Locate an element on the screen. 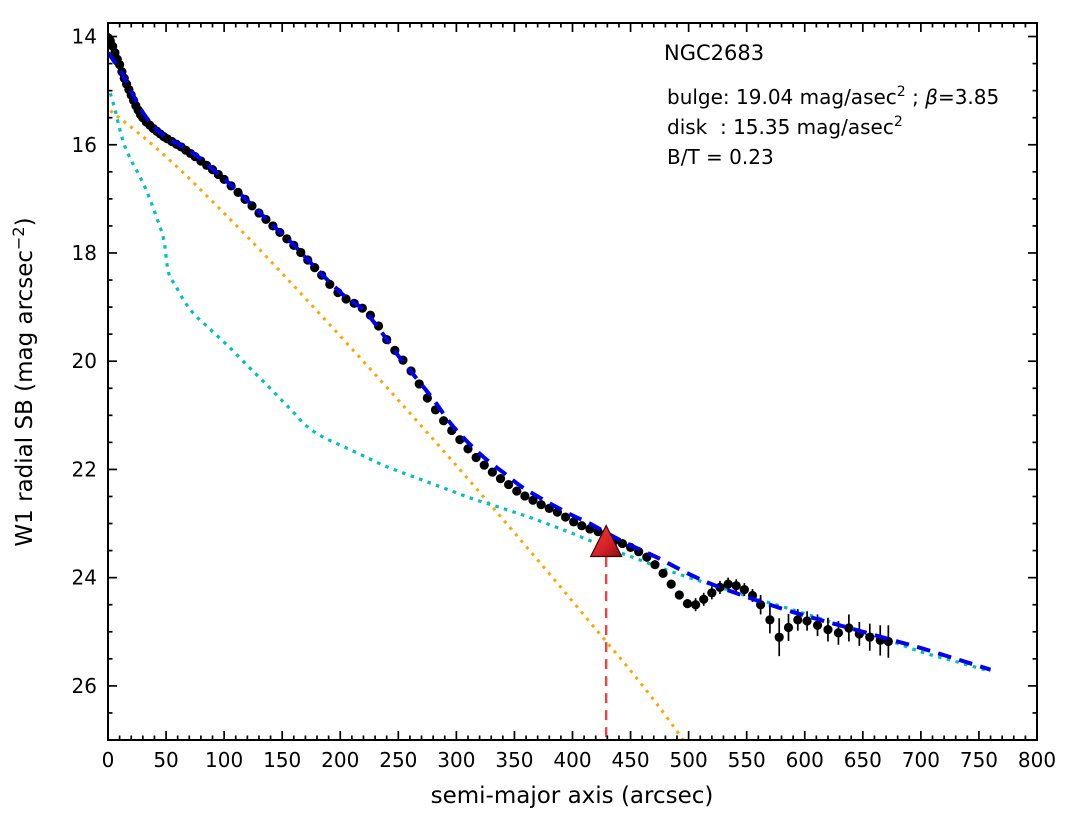  x-tick-label: 500 is located at coordinates (689, 760).